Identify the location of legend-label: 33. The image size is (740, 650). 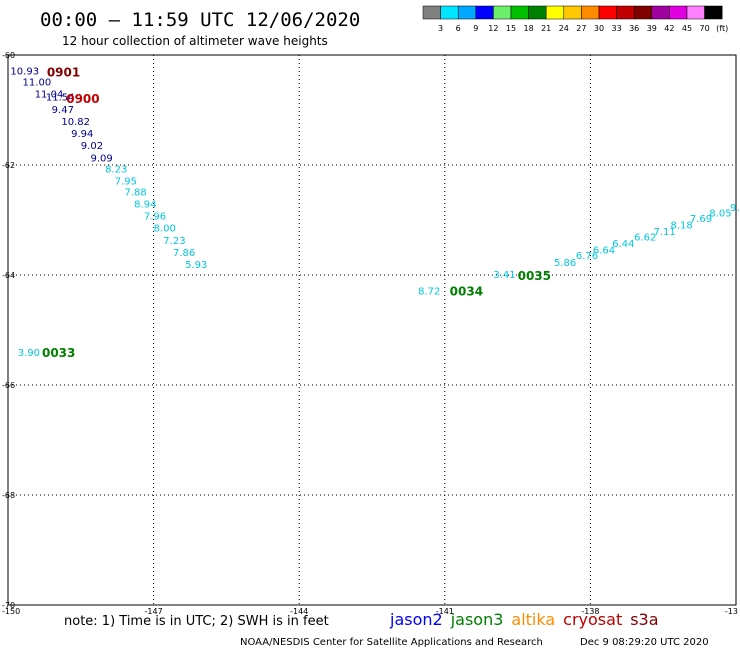
(617, 28).